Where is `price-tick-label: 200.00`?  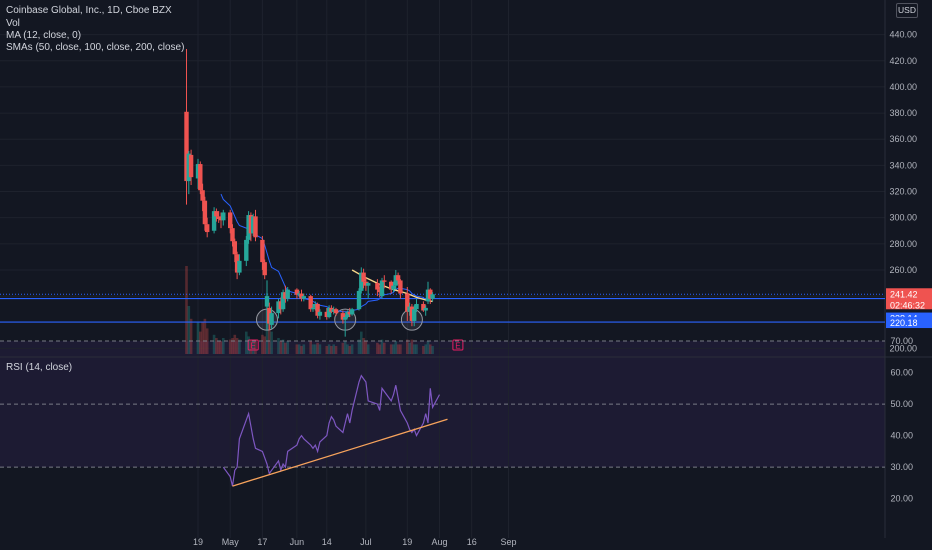
price-tick-label: 200.00 is located at coordinates (903, 348).